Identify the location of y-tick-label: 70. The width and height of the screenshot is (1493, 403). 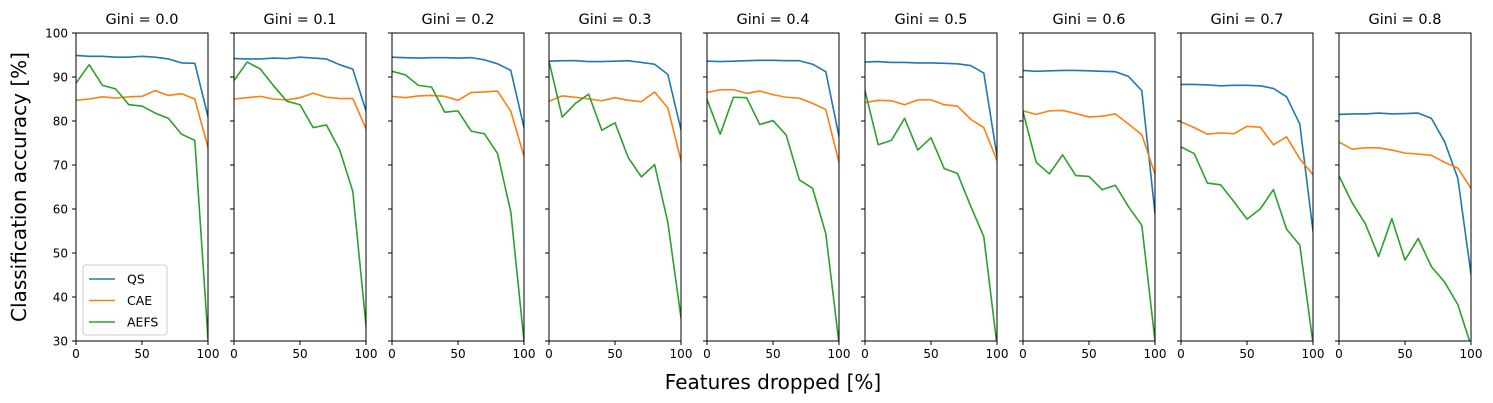
(60, 165).